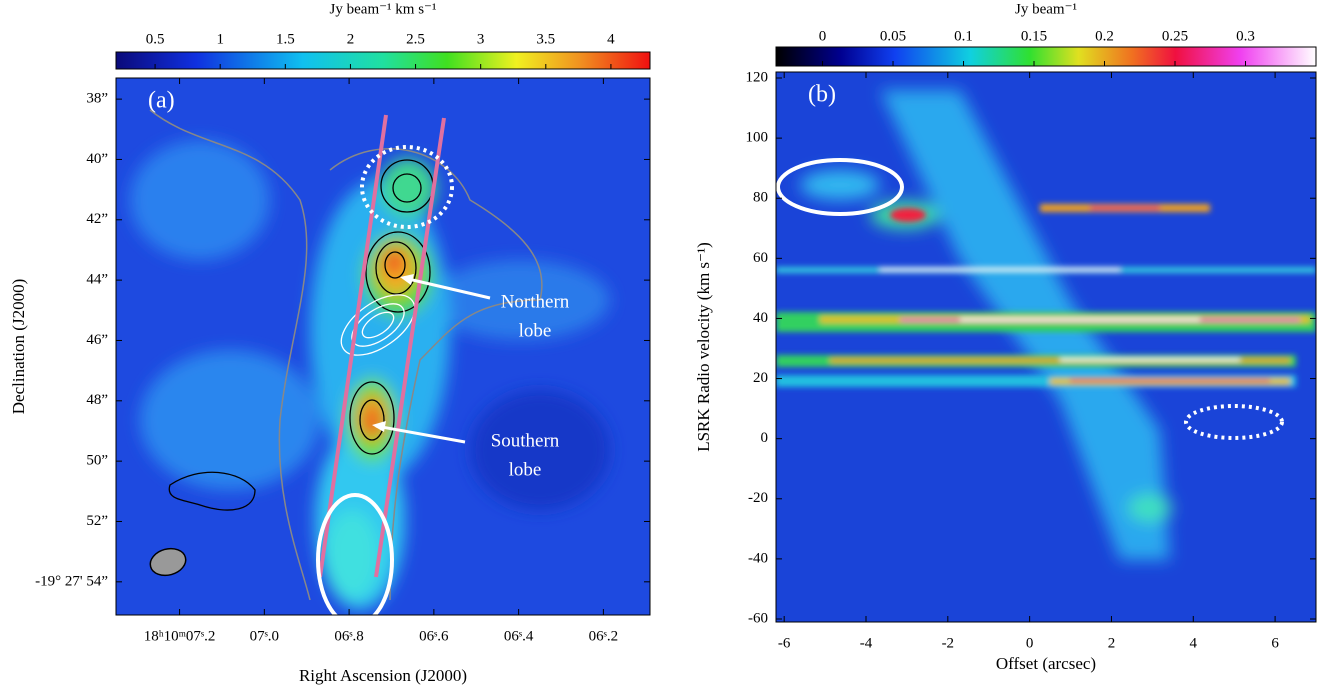 Image resolution: width=1321 pixels, height=689 pixels. What do you see at coordinates (758, 618) in the screenshot?
I see `y-tick-label: -60` at bounding box center [758, 618].